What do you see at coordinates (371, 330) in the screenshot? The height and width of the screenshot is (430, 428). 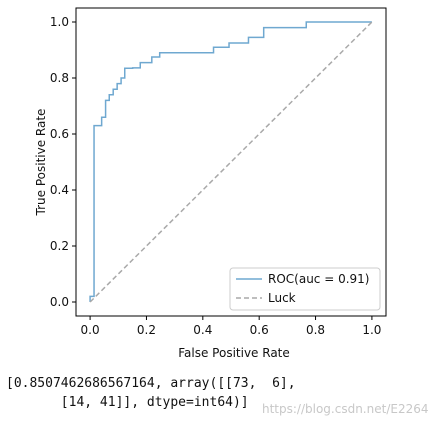 I see `x-tick-label: 1.0` at bounding box center [371, 330].